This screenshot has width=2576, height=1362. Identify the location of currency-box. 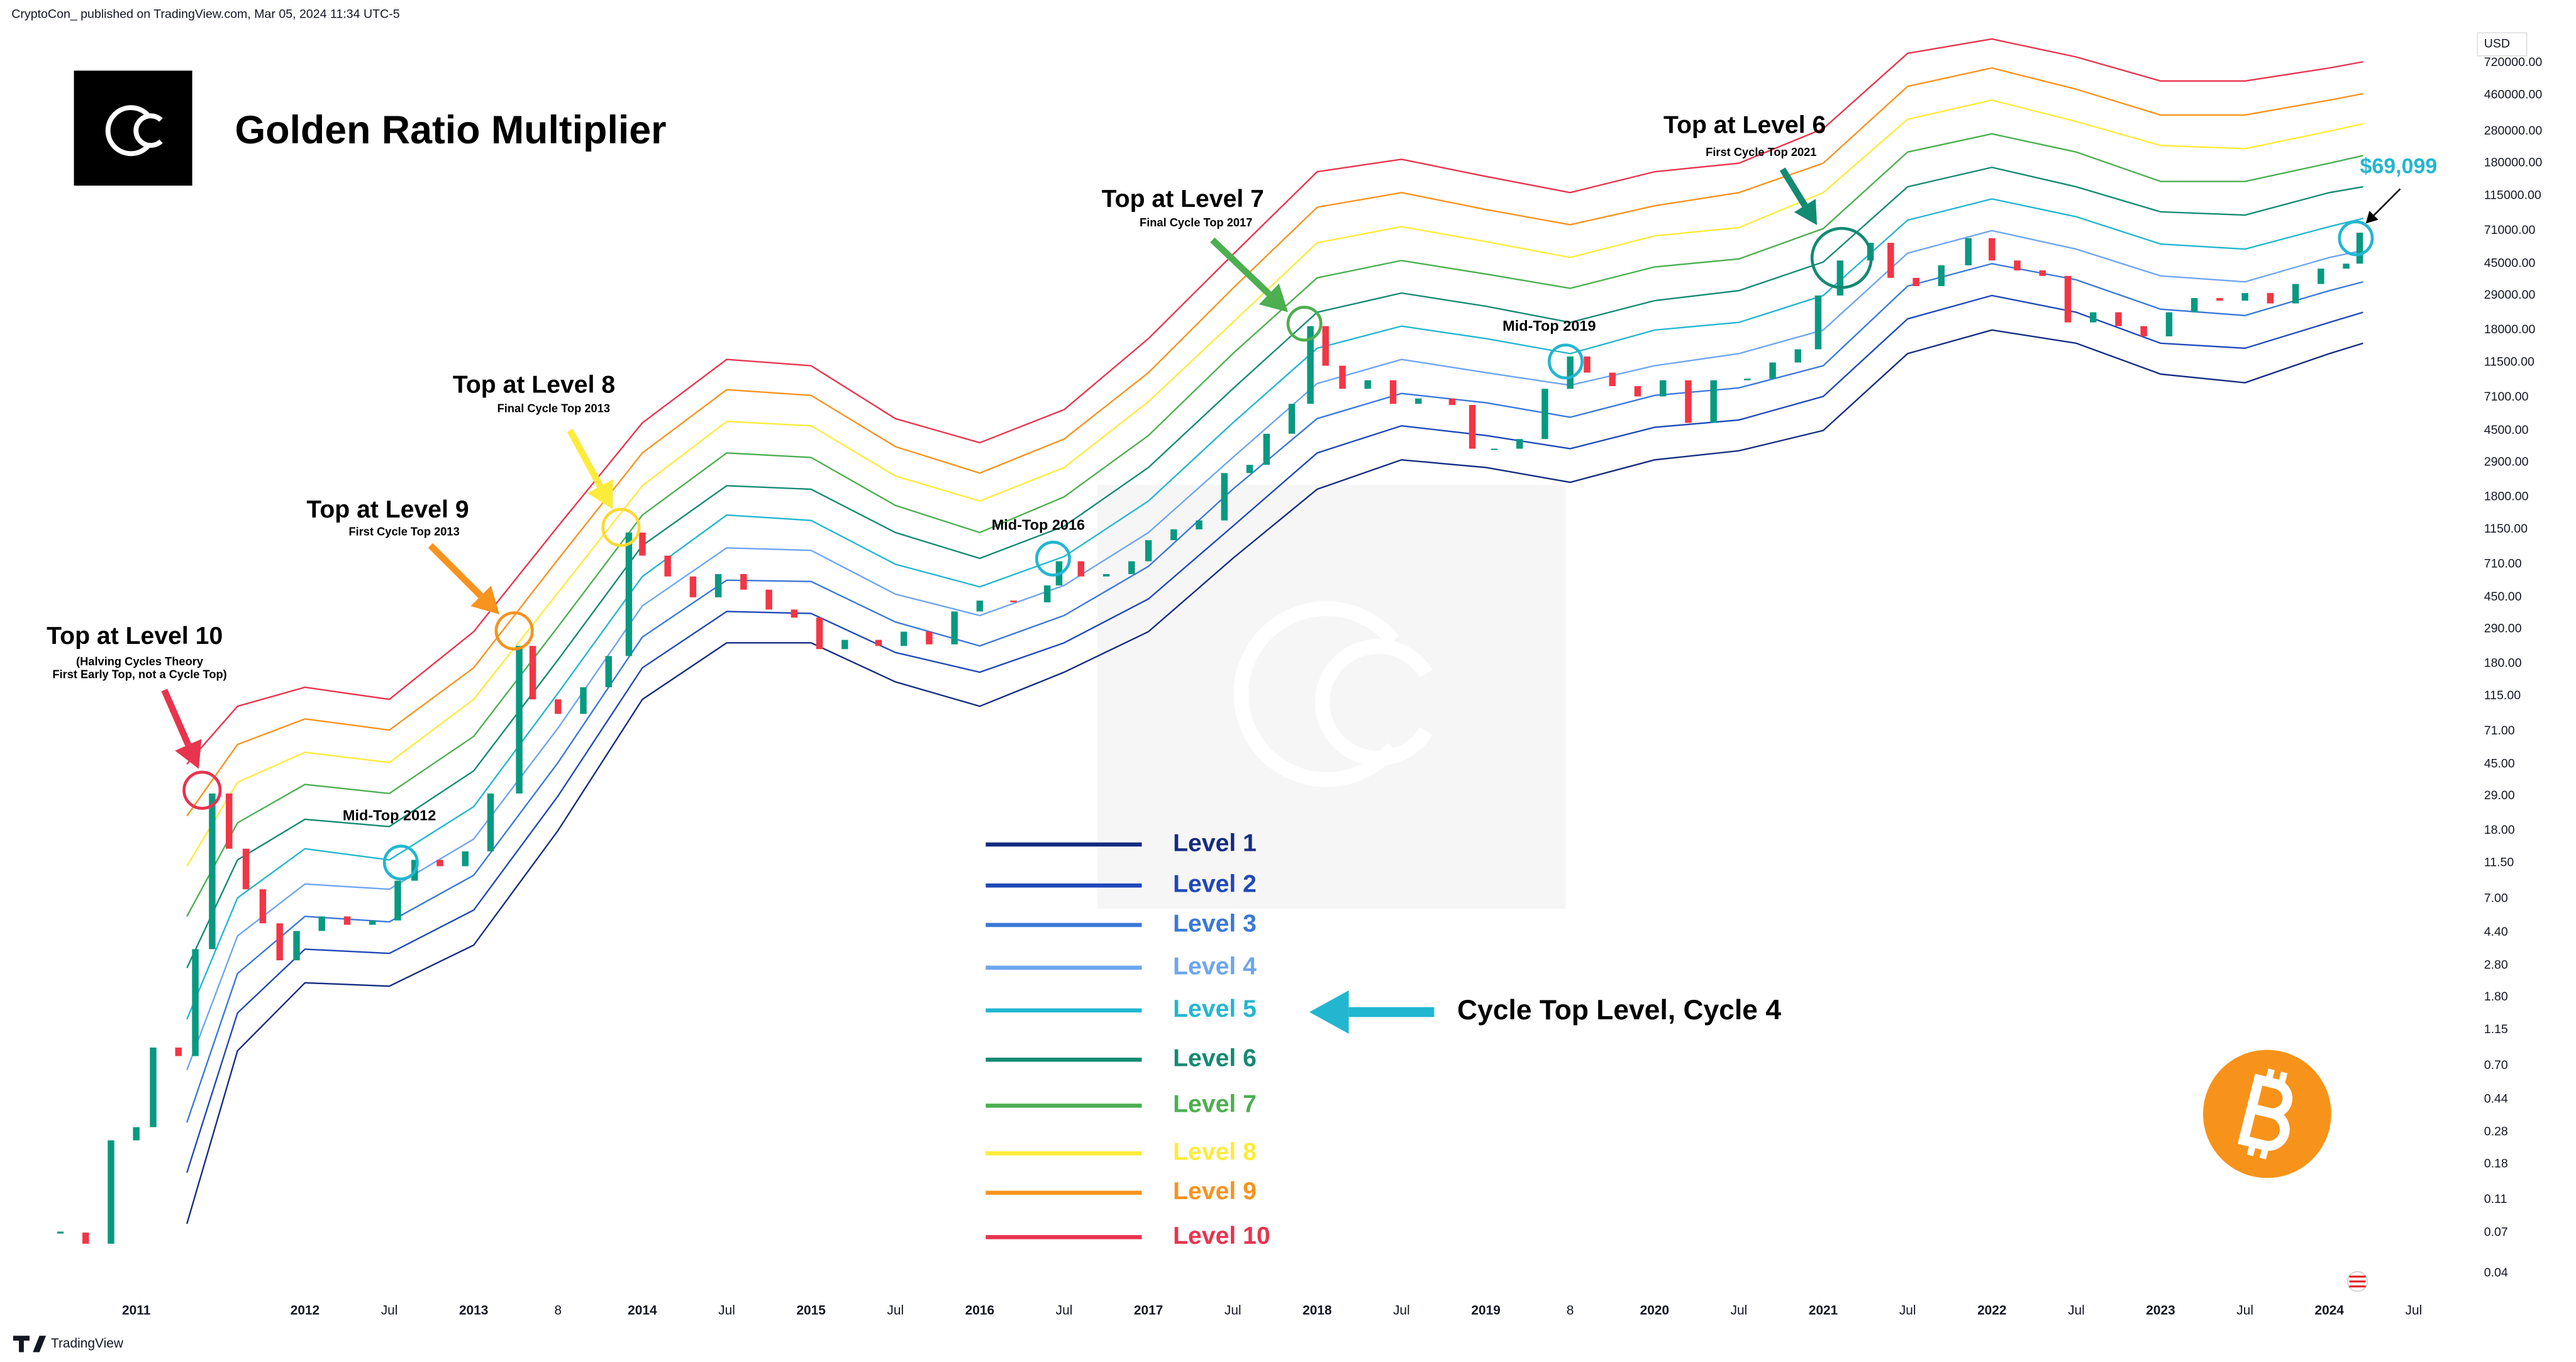
(2502, 44).